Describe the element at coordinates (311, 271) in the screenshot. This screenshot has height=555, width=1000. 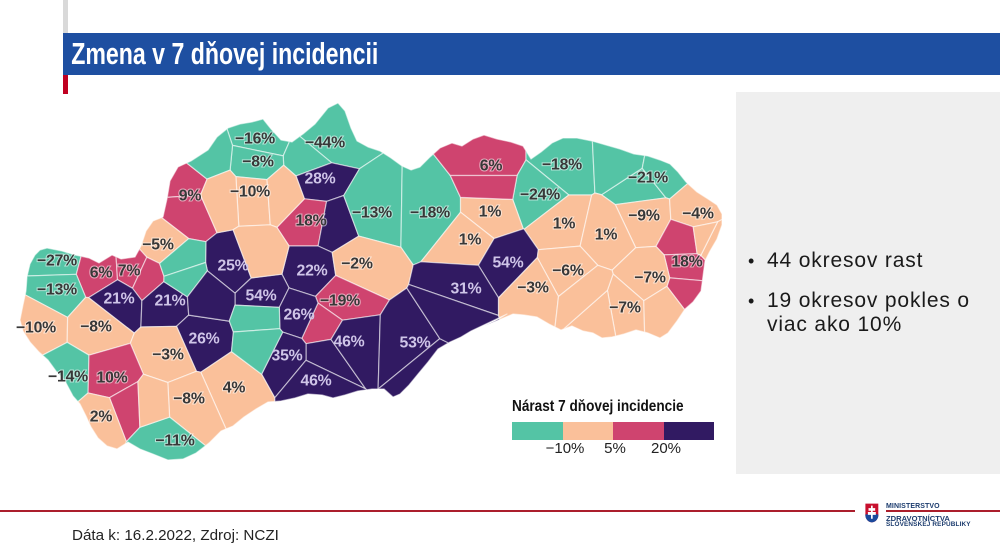
I see `svg-text: 22%` at that location.